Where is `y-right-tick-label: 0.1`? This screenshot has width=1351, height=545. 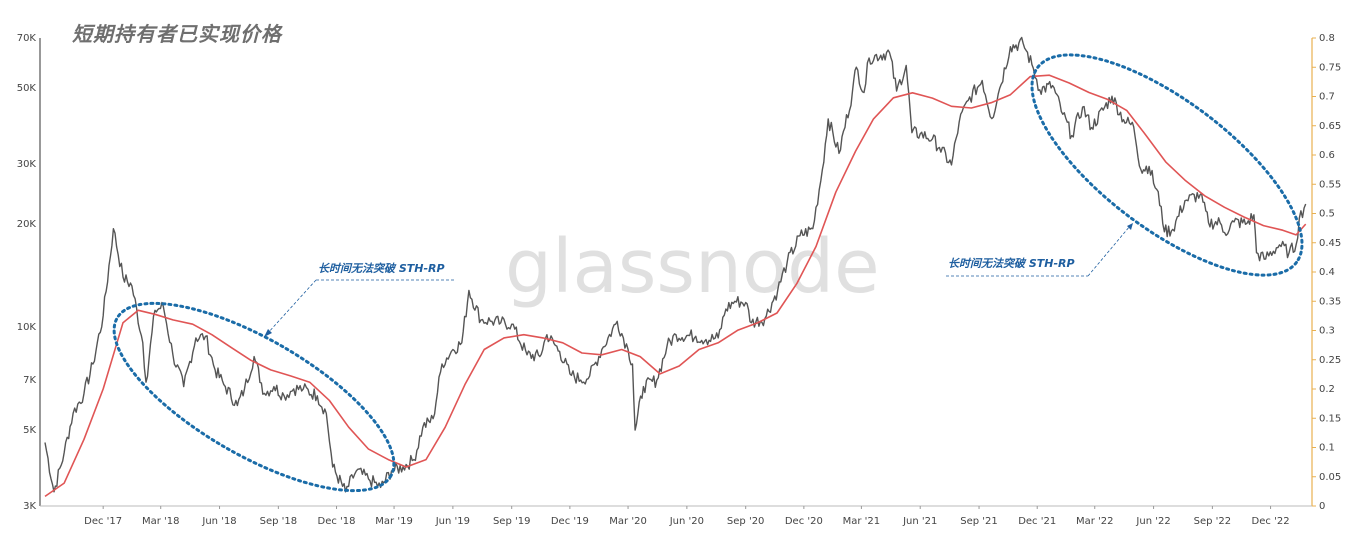 y-right-tick-label: 0.1 is located at coordinates (1327, 448).